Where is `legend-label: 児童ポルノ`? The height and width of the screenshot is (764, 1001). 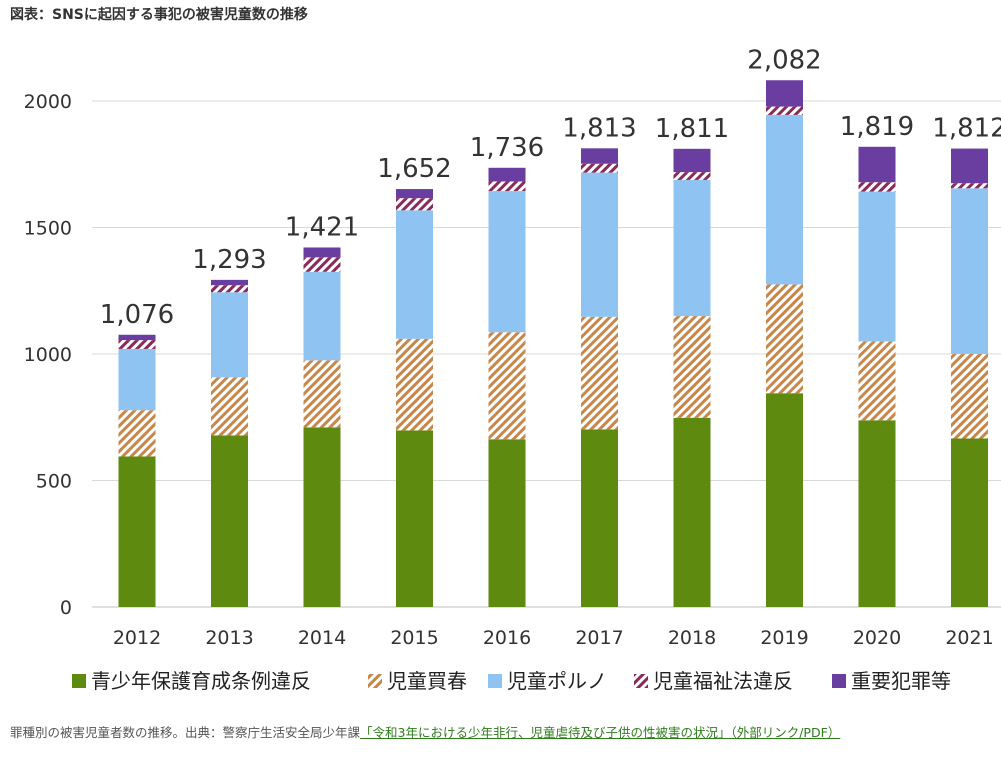
legend-label: 児童ポルノ is located at coordinates (557, 681).